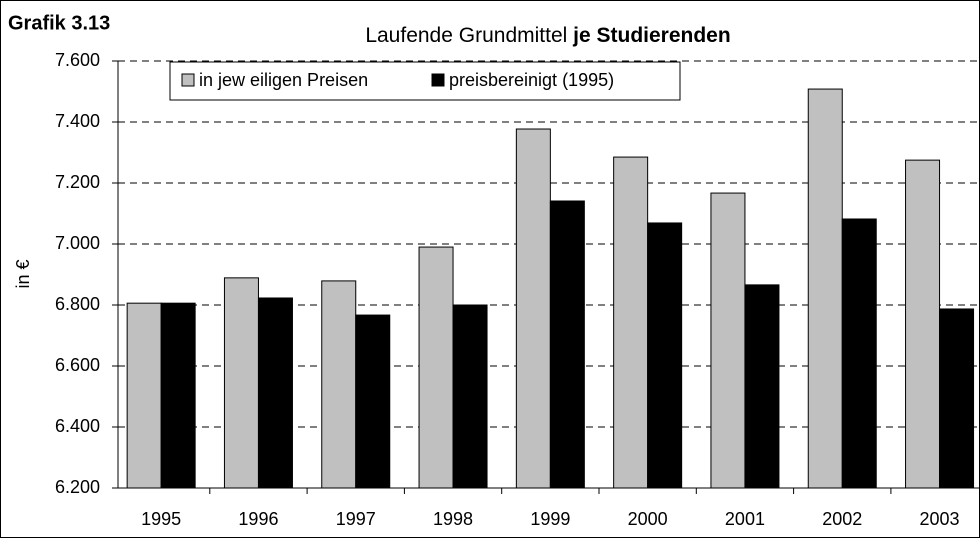 The height and width of the screenshot is (538, 980). I want to click on x-tick-label: 1998, so click(453, 519).